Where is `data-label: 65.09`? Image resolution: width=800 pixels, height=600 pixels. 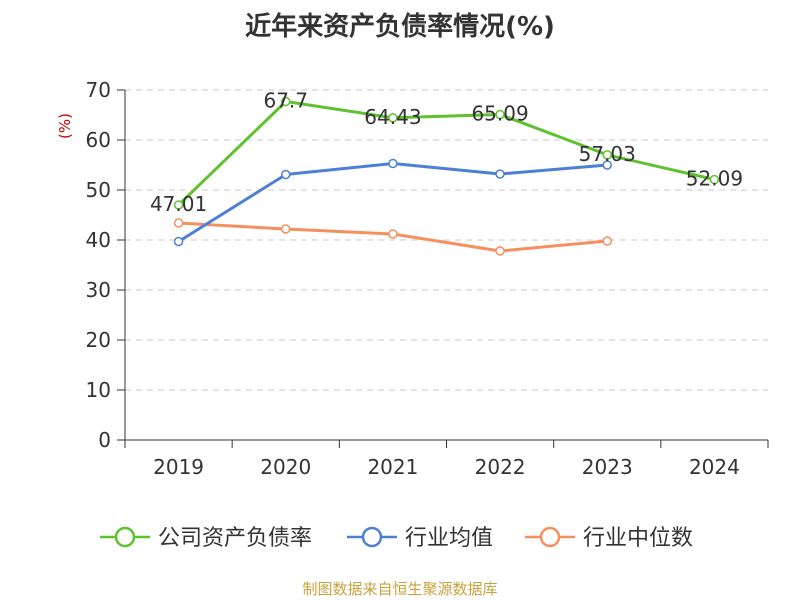 data-label: 65.09 is located at coordinates (499, 114).